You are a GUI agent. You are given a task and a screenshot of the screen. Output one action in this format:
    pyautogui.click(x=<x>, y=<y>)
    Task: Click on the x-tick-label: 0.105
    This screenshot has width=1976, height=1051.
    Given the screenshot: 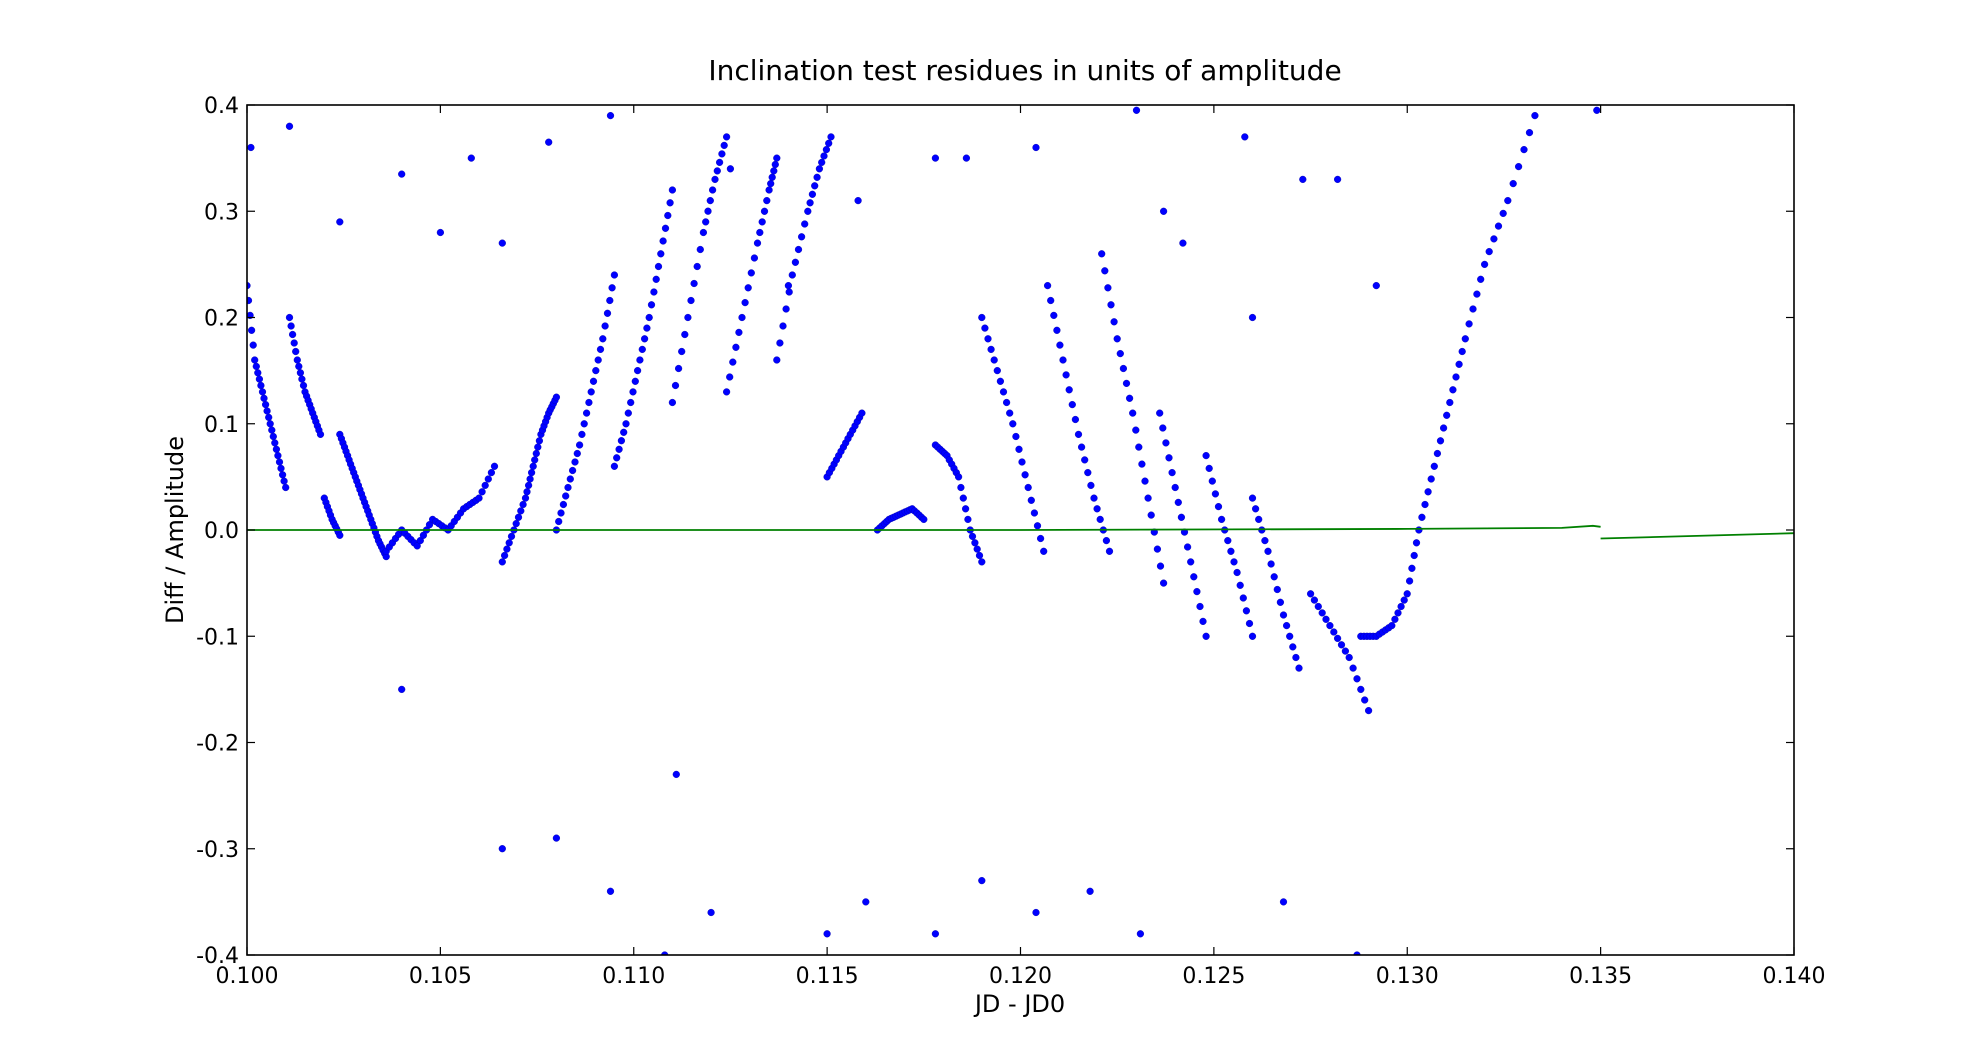 What is the action you would take?
    pyautogui.click(x=440, y=976)
    